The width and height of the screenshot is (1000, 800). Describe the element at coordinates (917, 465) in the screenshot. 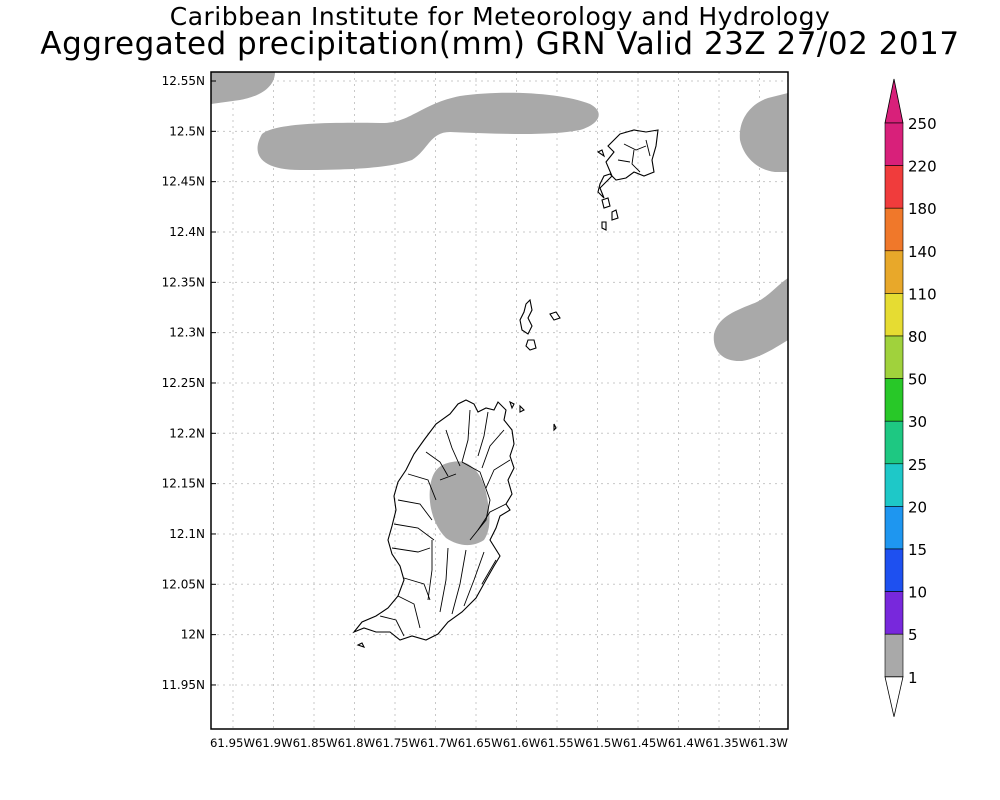

I see `legend-label: 25` at that location.